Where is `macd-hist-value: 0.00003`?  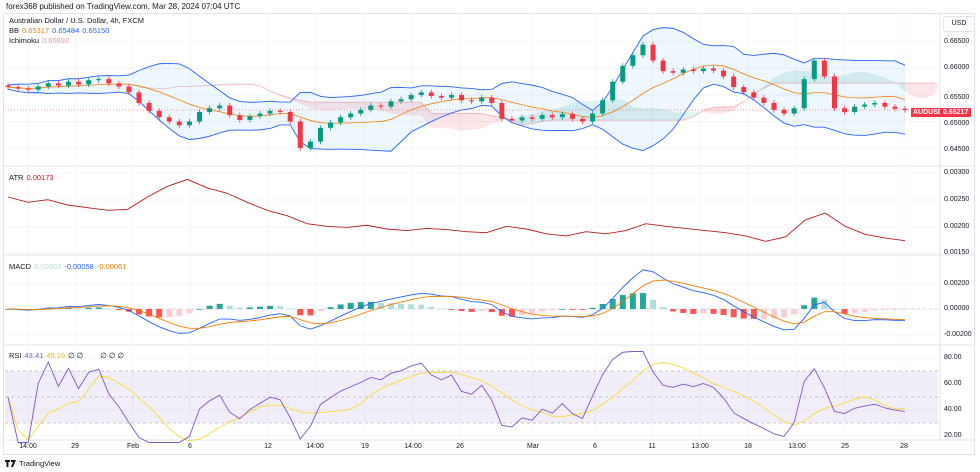
macd-hist-value: 0.00003 is located at coordinates (48, 266).